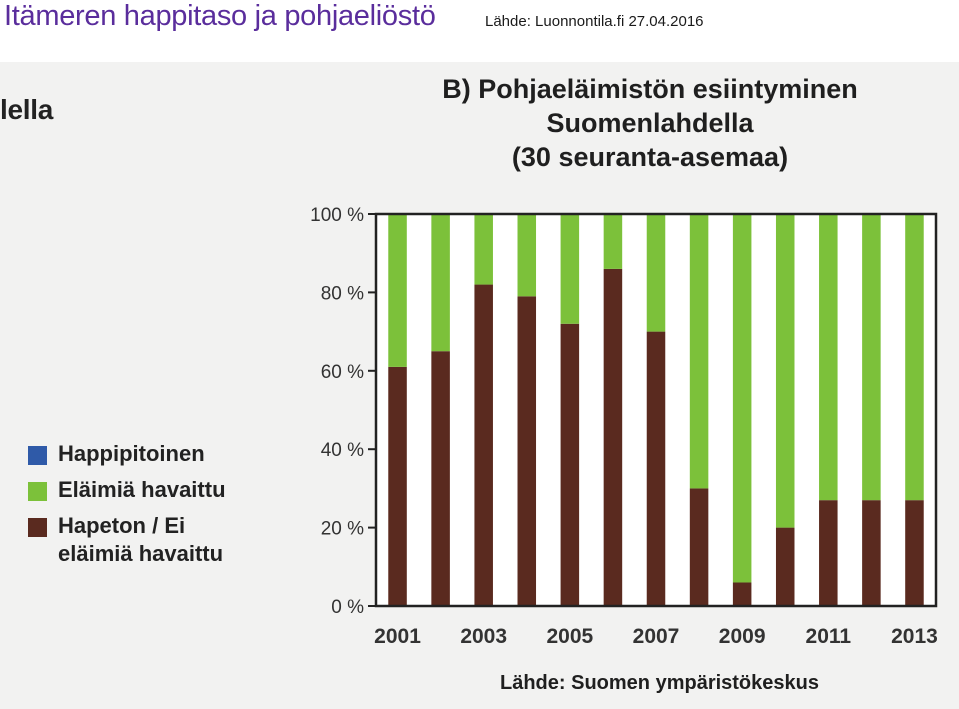 Image resolution: width=959 pixels, height=709 pixels. I want to click on y-tick-label: 60 %, so click(342, 372).